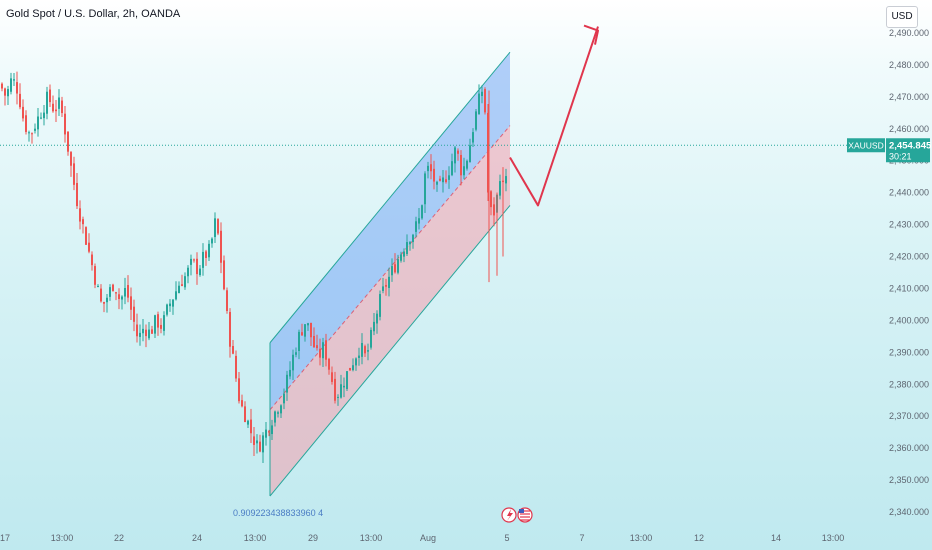 The image size is (932, 550). I want to click on y-tick-label: 2,360.000, so click(909, 448).